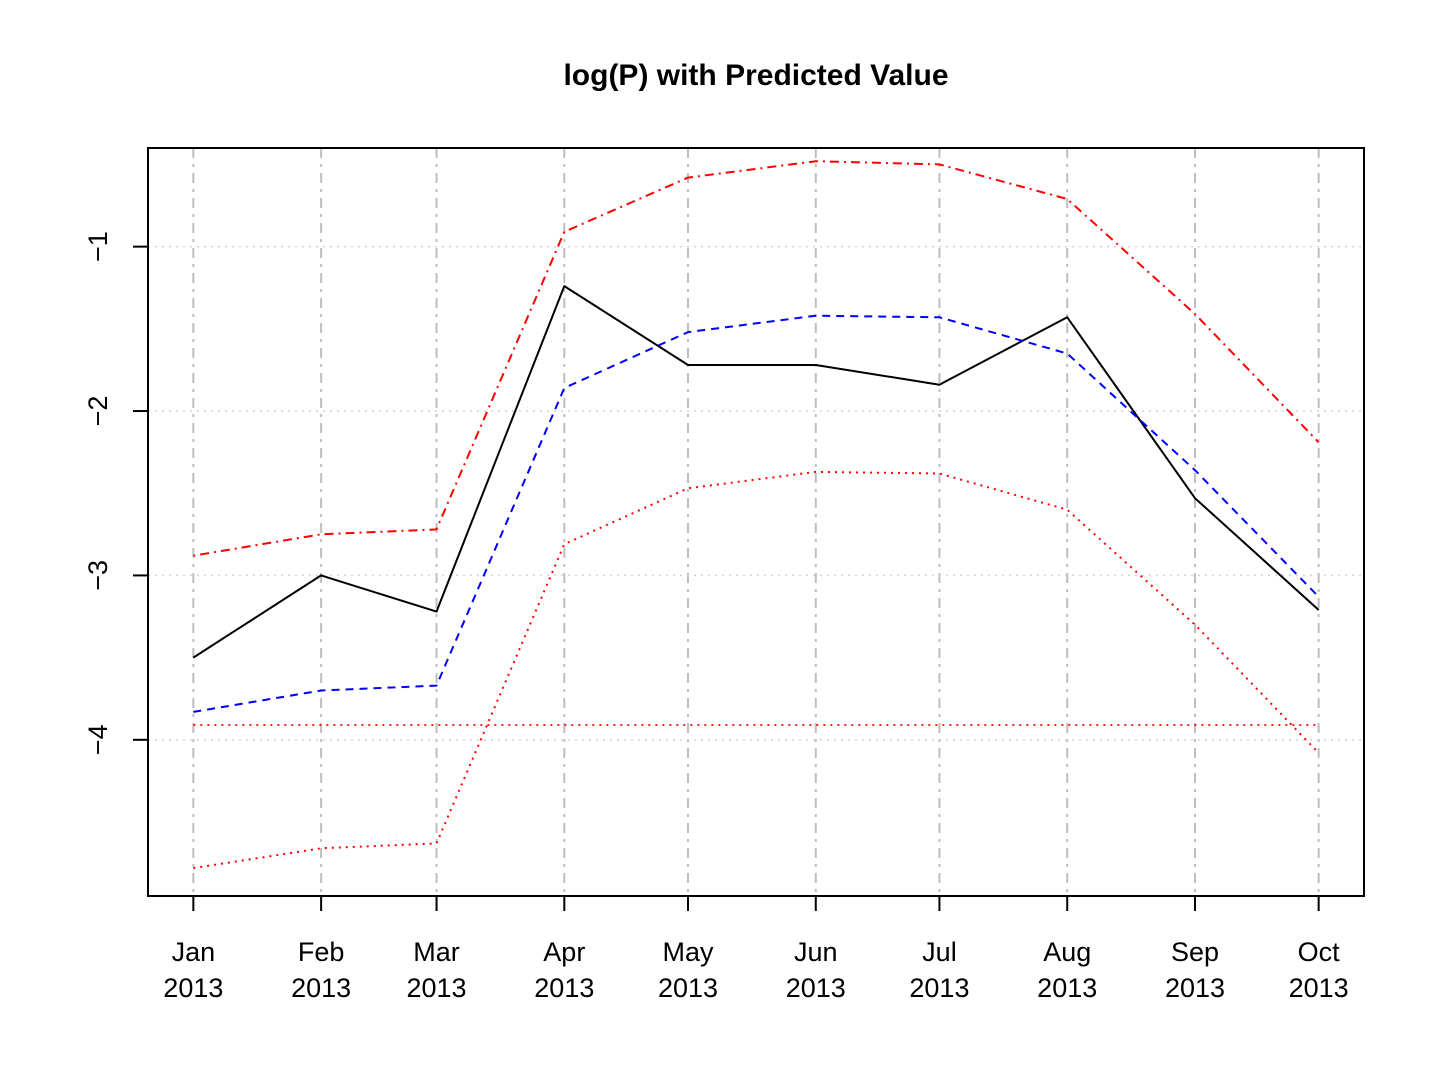  What do you see at coordinates (321, 952) in the screenshot?
I see `x-tick-label-line: Feb` at bounding box center [321, 952].